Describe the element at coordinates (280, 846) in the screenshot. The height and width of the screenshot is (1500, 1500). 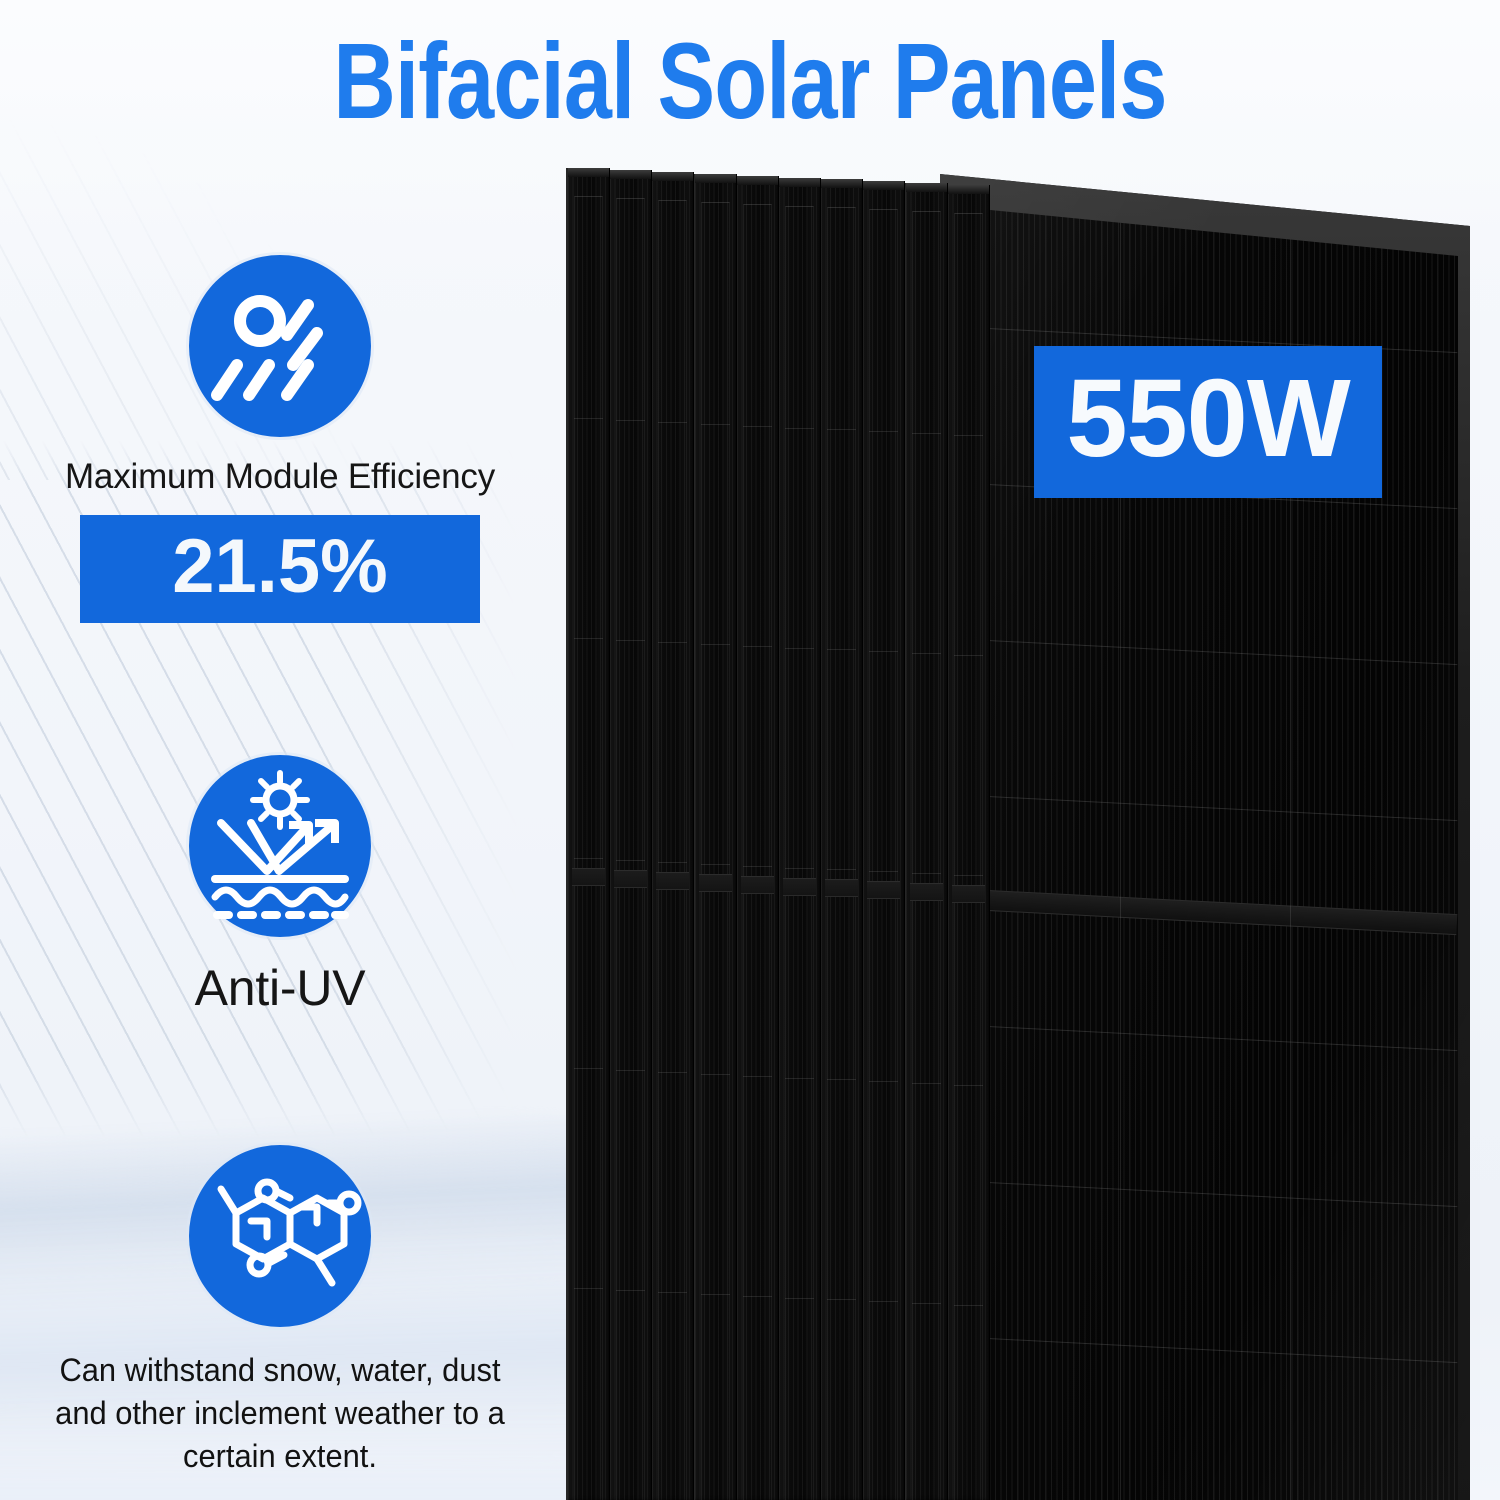
I see `uv-reflection-shield-icon` at that location.